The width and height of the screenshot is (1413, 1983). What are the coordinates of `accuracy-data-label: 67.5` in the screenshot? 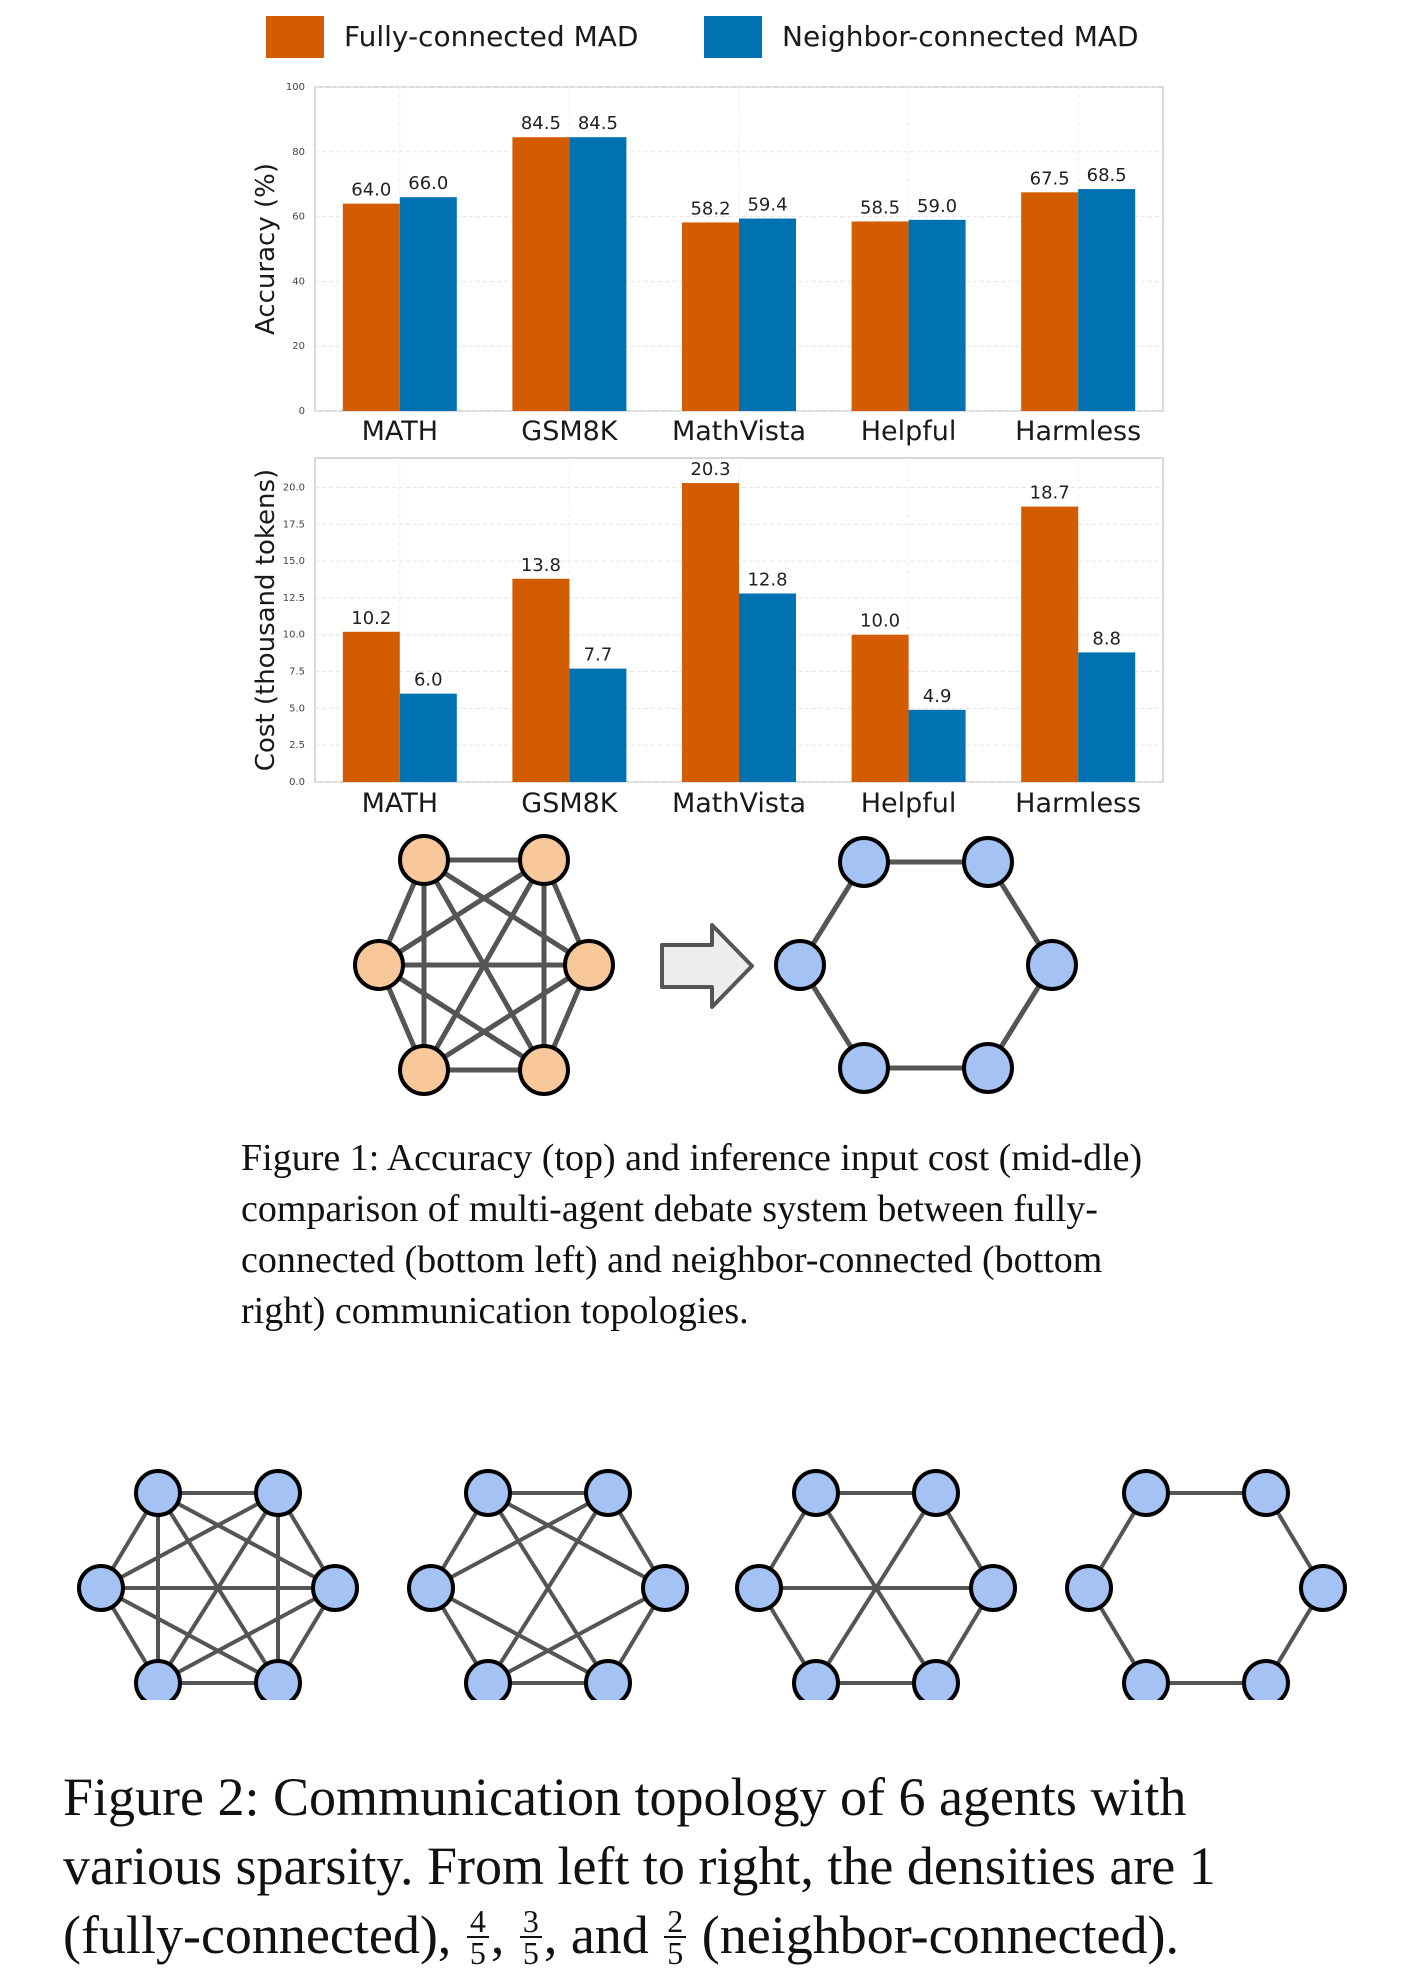 It's located at (1050, 178).